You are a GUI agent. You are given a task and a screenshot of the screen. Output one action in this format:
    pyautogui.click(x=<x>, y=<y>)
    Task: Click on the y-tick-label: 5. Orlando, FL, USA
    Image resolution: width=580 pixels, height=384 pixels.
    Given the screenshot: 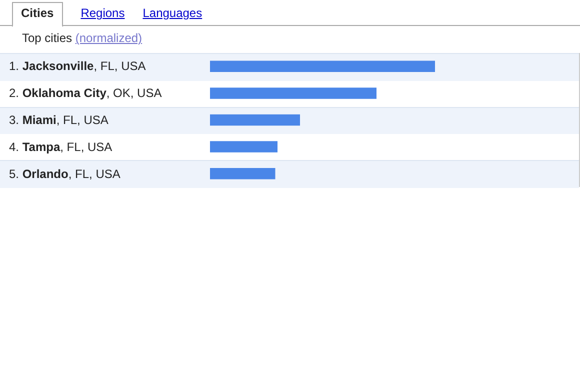 What is the action you would take?
    pyautogui.click(x=64, y=174)
    